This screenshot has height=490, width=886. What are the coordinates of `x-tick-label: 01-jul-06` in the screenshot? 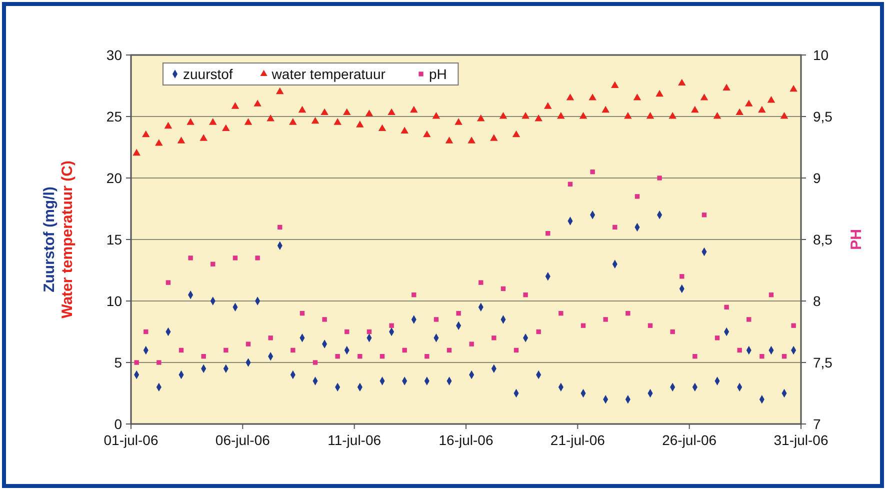 It's located at (131, 440).